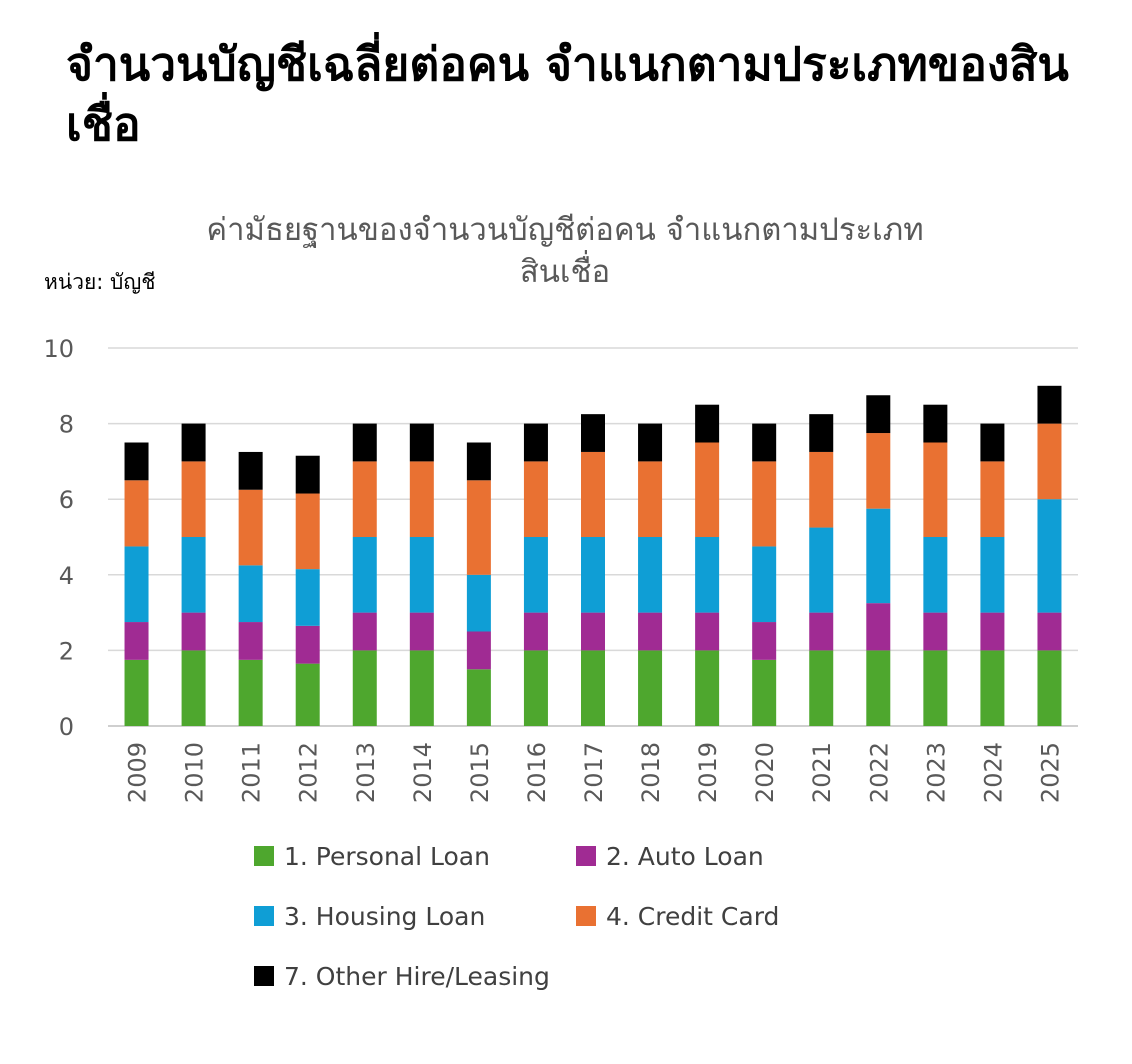  I want to click on y-tick-label: 8, so click(66, 425).